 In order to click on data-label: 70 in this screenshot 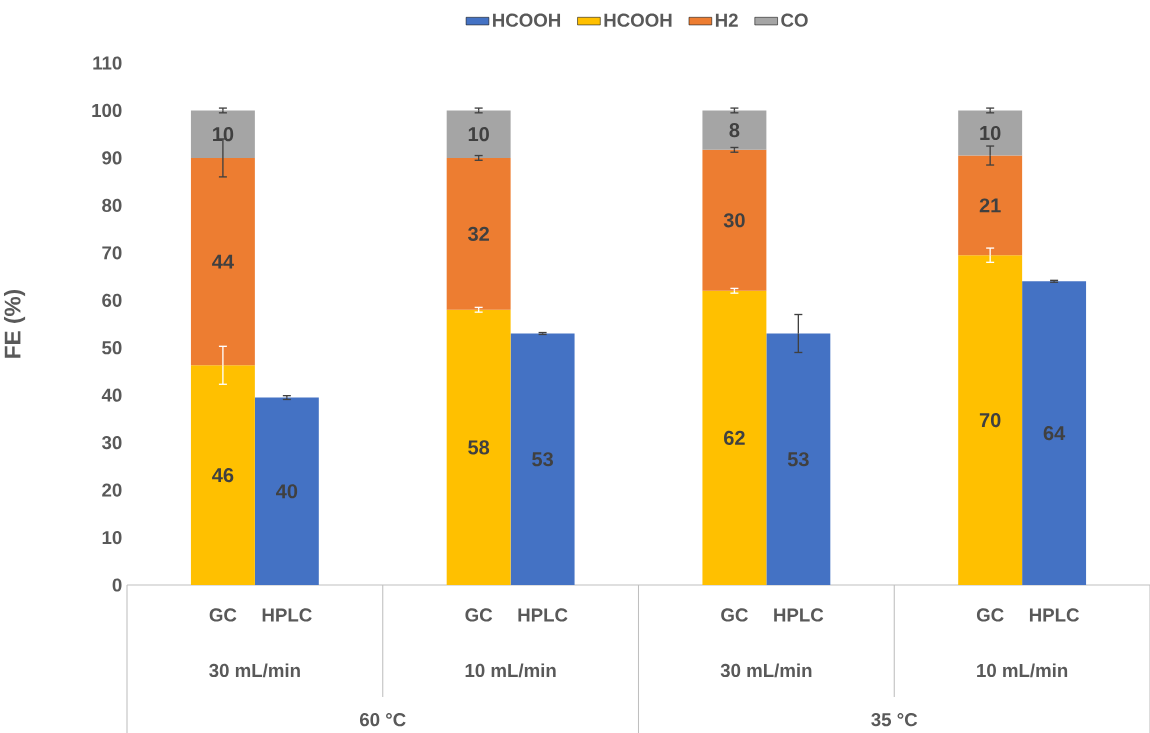, I will do `click(990, 420)`.